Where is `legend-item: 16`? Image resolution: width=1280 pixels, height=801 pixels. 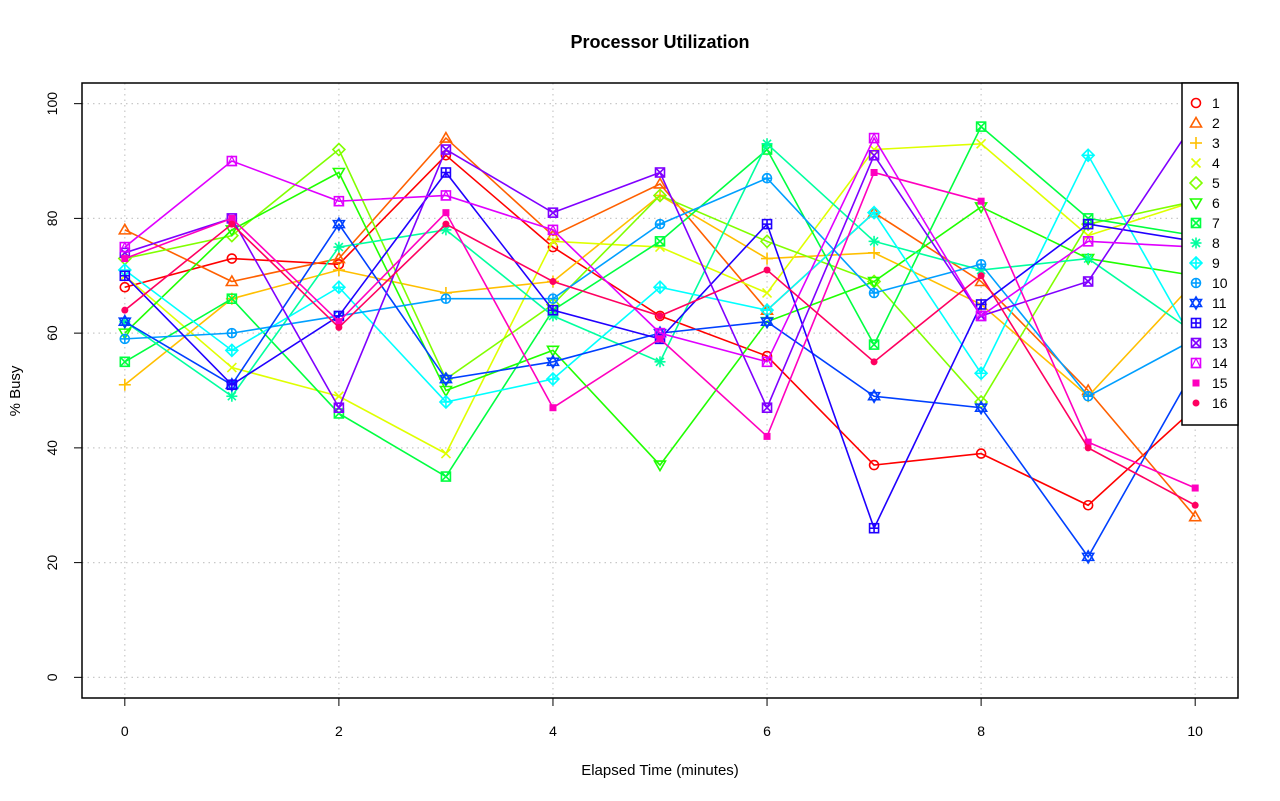
legend-item: 16 is located at coordinates (1210, 403).